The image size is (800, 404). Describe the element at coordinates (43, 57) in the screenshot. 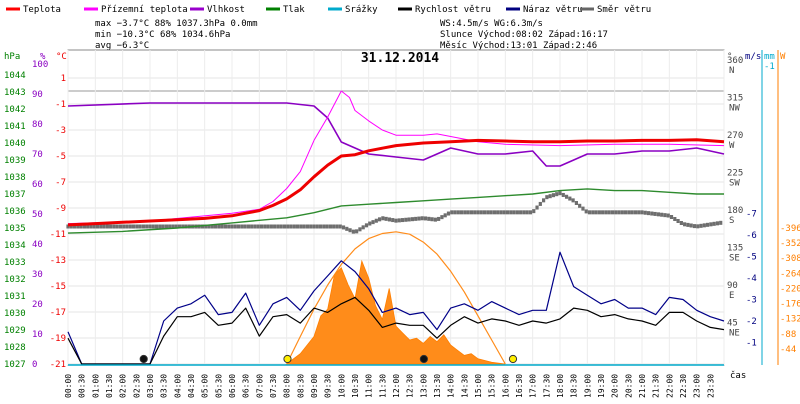

I see `pct-axis-label: %` at that location.